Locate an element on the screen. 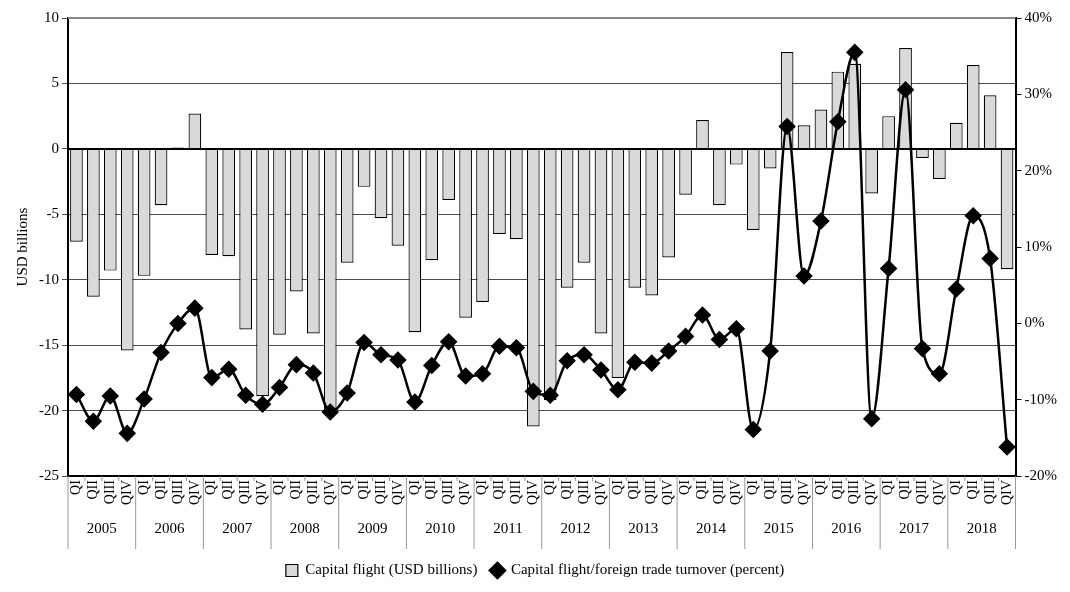 The height and width of the screenshot is (592, 1070). y2-tick-label: 10% is located at coordinates (1038, 246).